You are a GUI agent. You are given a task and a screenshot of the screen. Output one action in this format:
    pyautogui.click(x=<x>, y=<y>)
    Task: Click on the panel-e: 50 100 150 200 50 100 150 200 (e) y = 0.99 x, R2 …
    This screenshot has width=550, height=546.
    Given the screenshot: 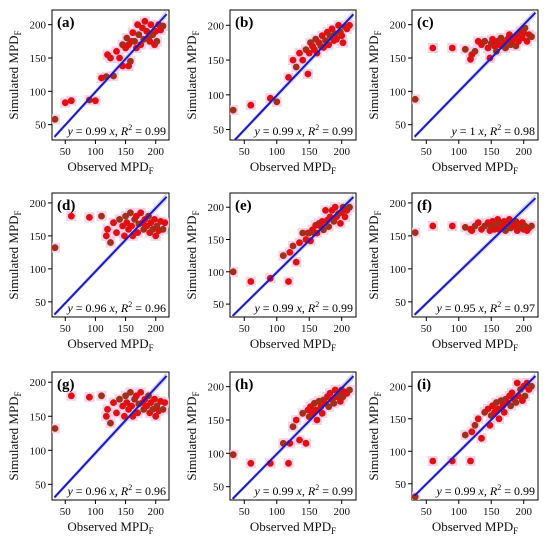 What is the action you would take?
    pyautogui.click(x=270, y=272)
    